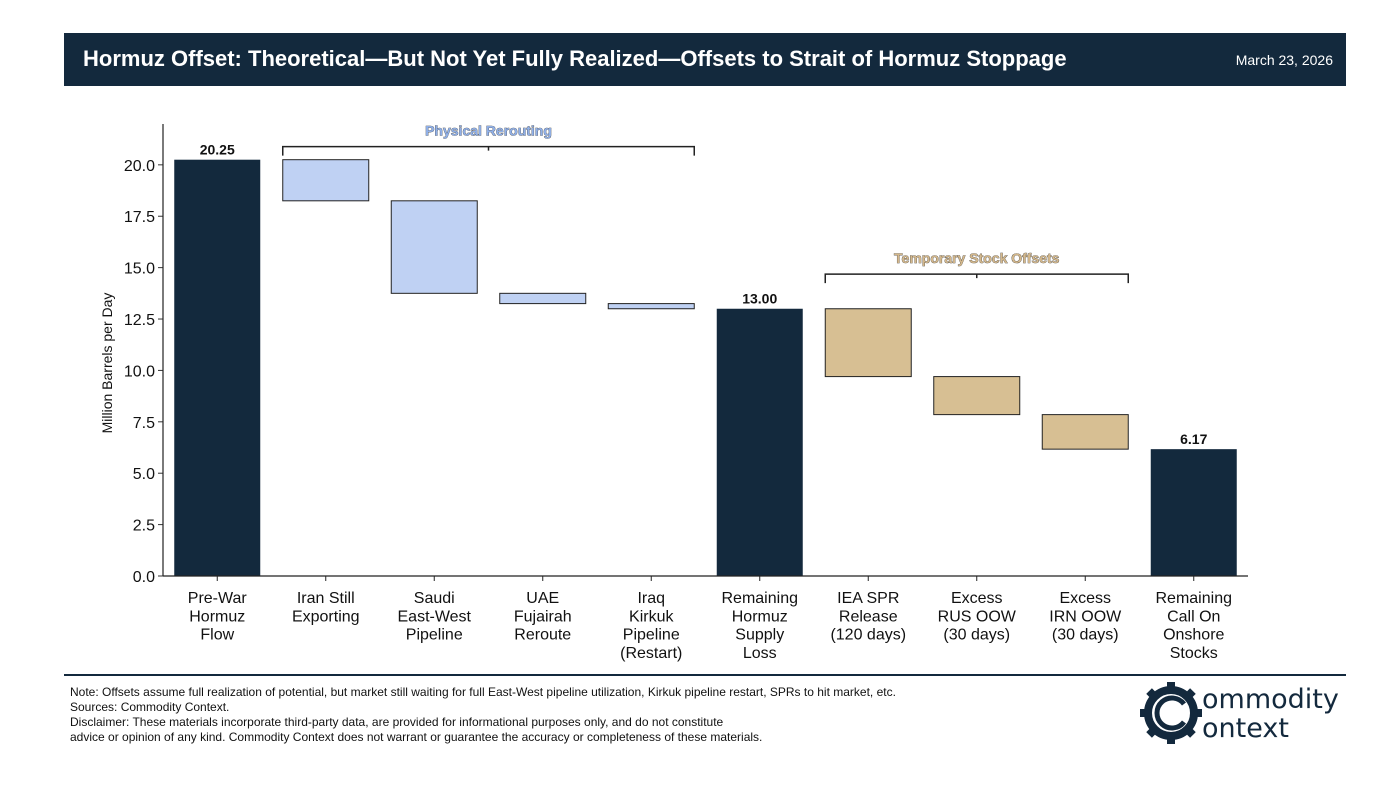  What do you see at coordinates (488, 131) in the screenshot?
I see `bracket-label: Physical Rerouting` at bounding box center [488, 131].